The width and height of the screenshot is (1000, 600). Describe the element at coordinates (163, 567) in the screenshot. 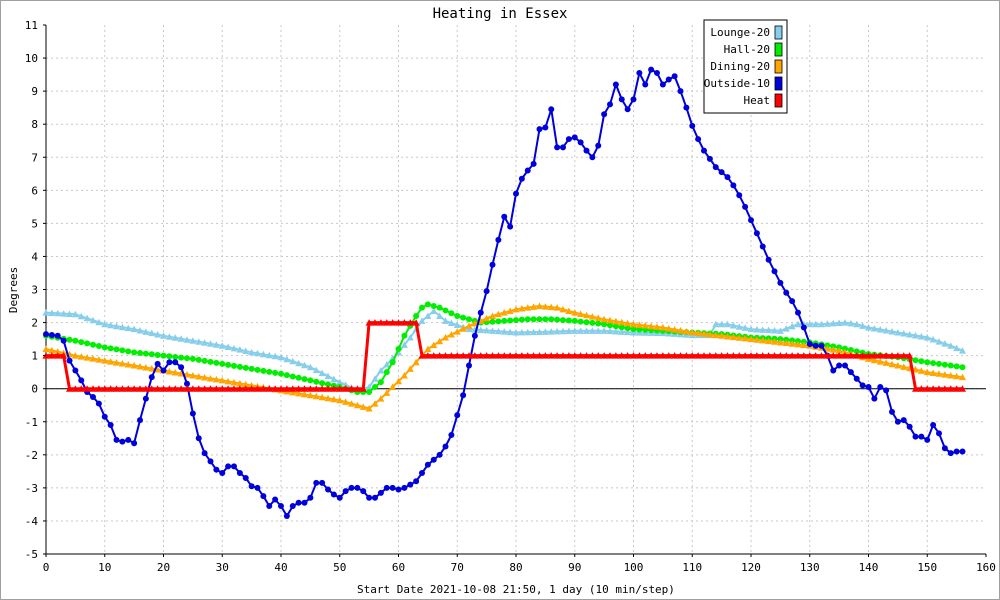

I see `x-tick-label: 20` at that location.